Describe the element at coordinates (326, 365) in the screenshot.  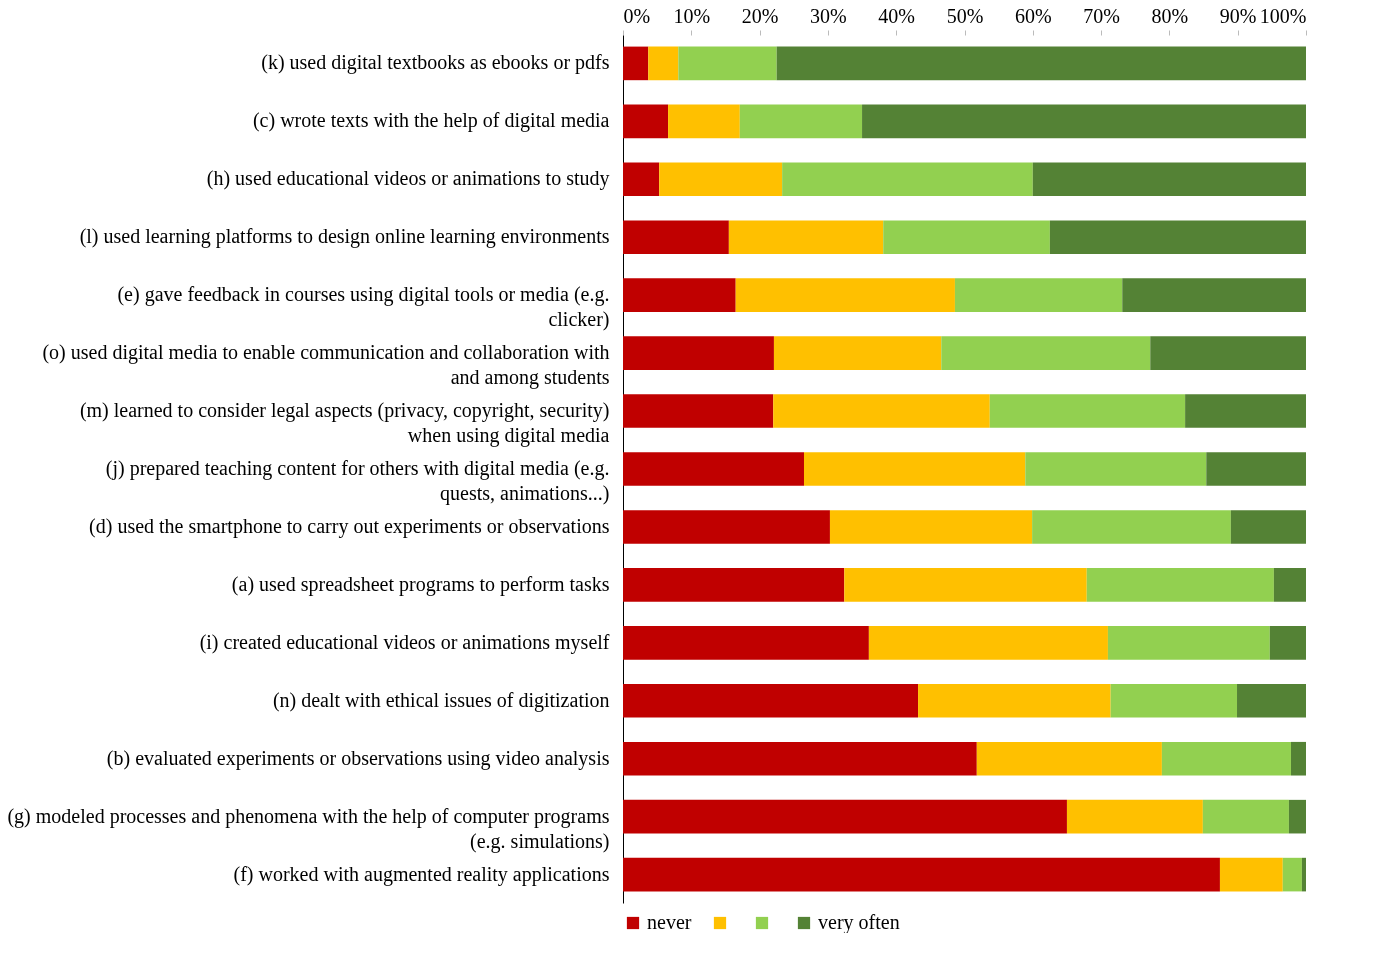
I see `y-tick-label: (o) used digital media to enable communication and collaboration with and among students` at that location.